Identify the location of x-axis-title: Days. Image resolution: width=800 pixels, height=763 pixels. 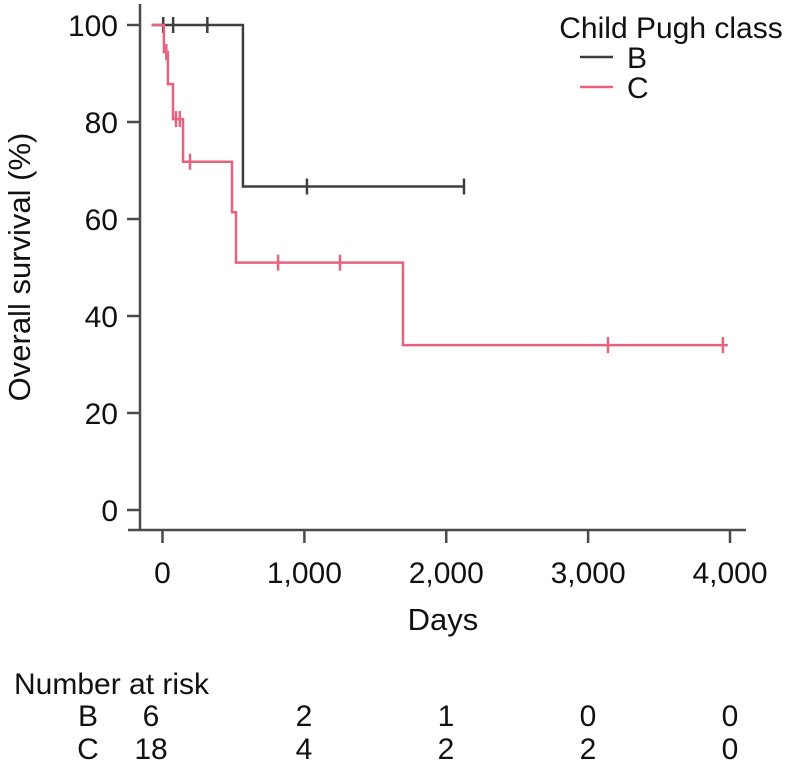
(443, 619).